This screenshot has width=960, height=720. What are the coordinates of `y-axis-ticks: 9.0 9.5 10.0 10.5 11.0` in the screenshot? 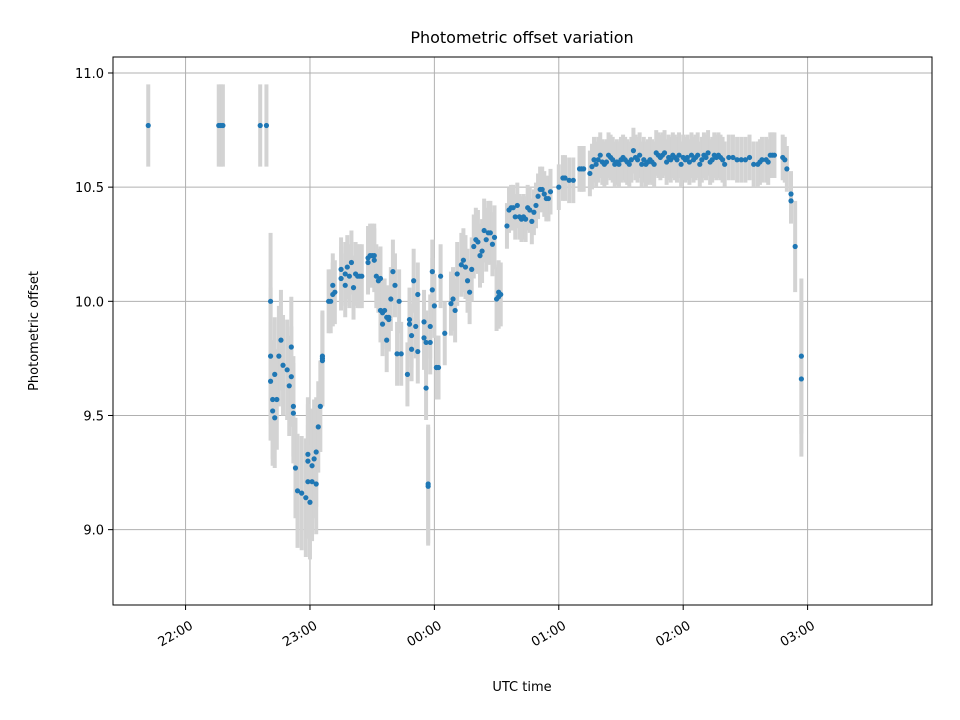 It's located at (94, 303).